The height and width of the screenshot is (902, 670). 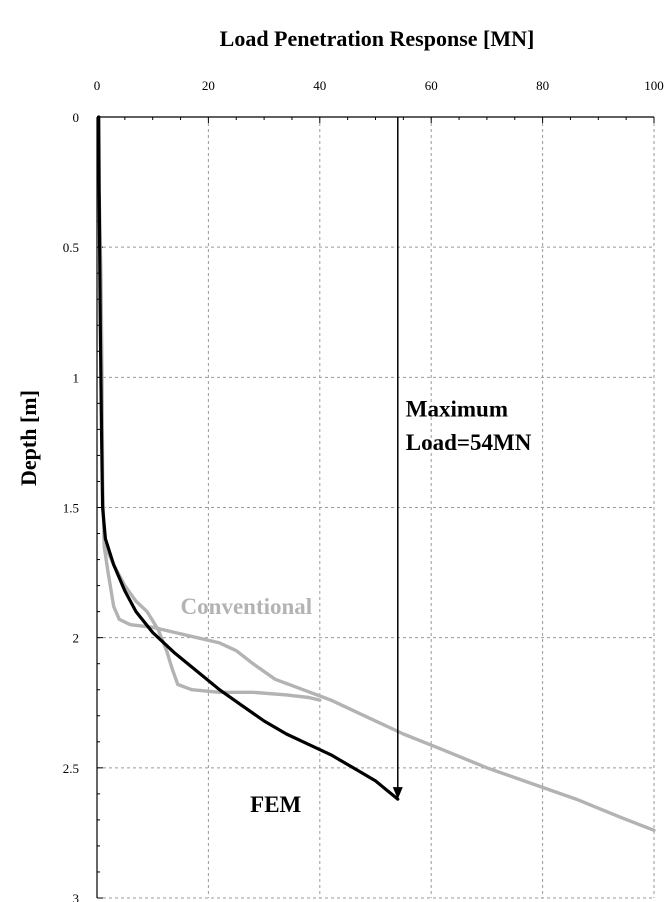 I want to click on max-load-label-line-1: Maximum, so click(x=457, y=408).